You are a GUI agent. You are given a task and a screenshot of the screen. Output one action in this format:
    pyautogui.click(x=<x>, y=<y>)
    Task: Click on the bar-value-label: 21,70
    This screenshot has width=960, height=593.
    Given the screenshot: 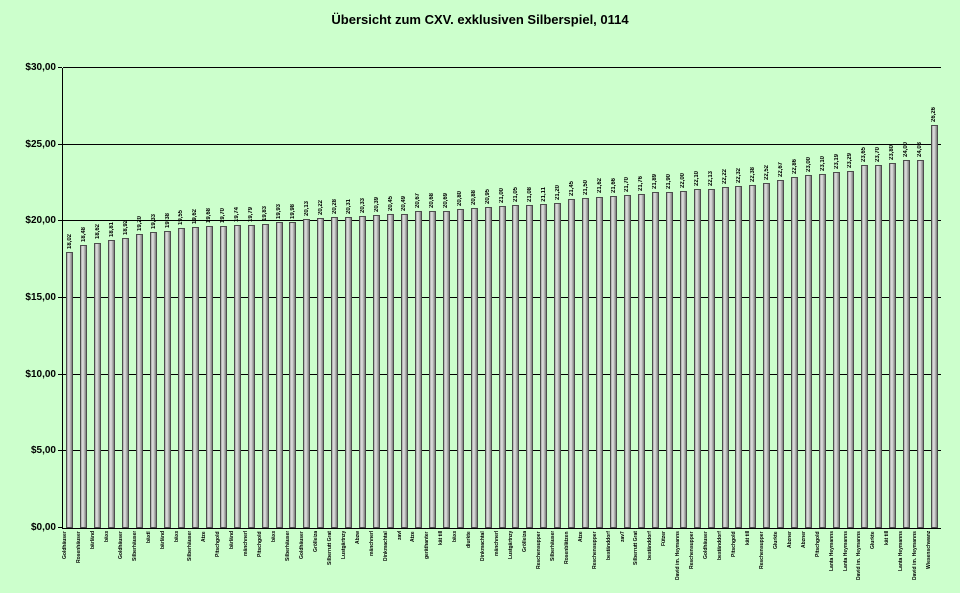 What is the action you would take?
    pyautogui.click(x=627, y=185)
    